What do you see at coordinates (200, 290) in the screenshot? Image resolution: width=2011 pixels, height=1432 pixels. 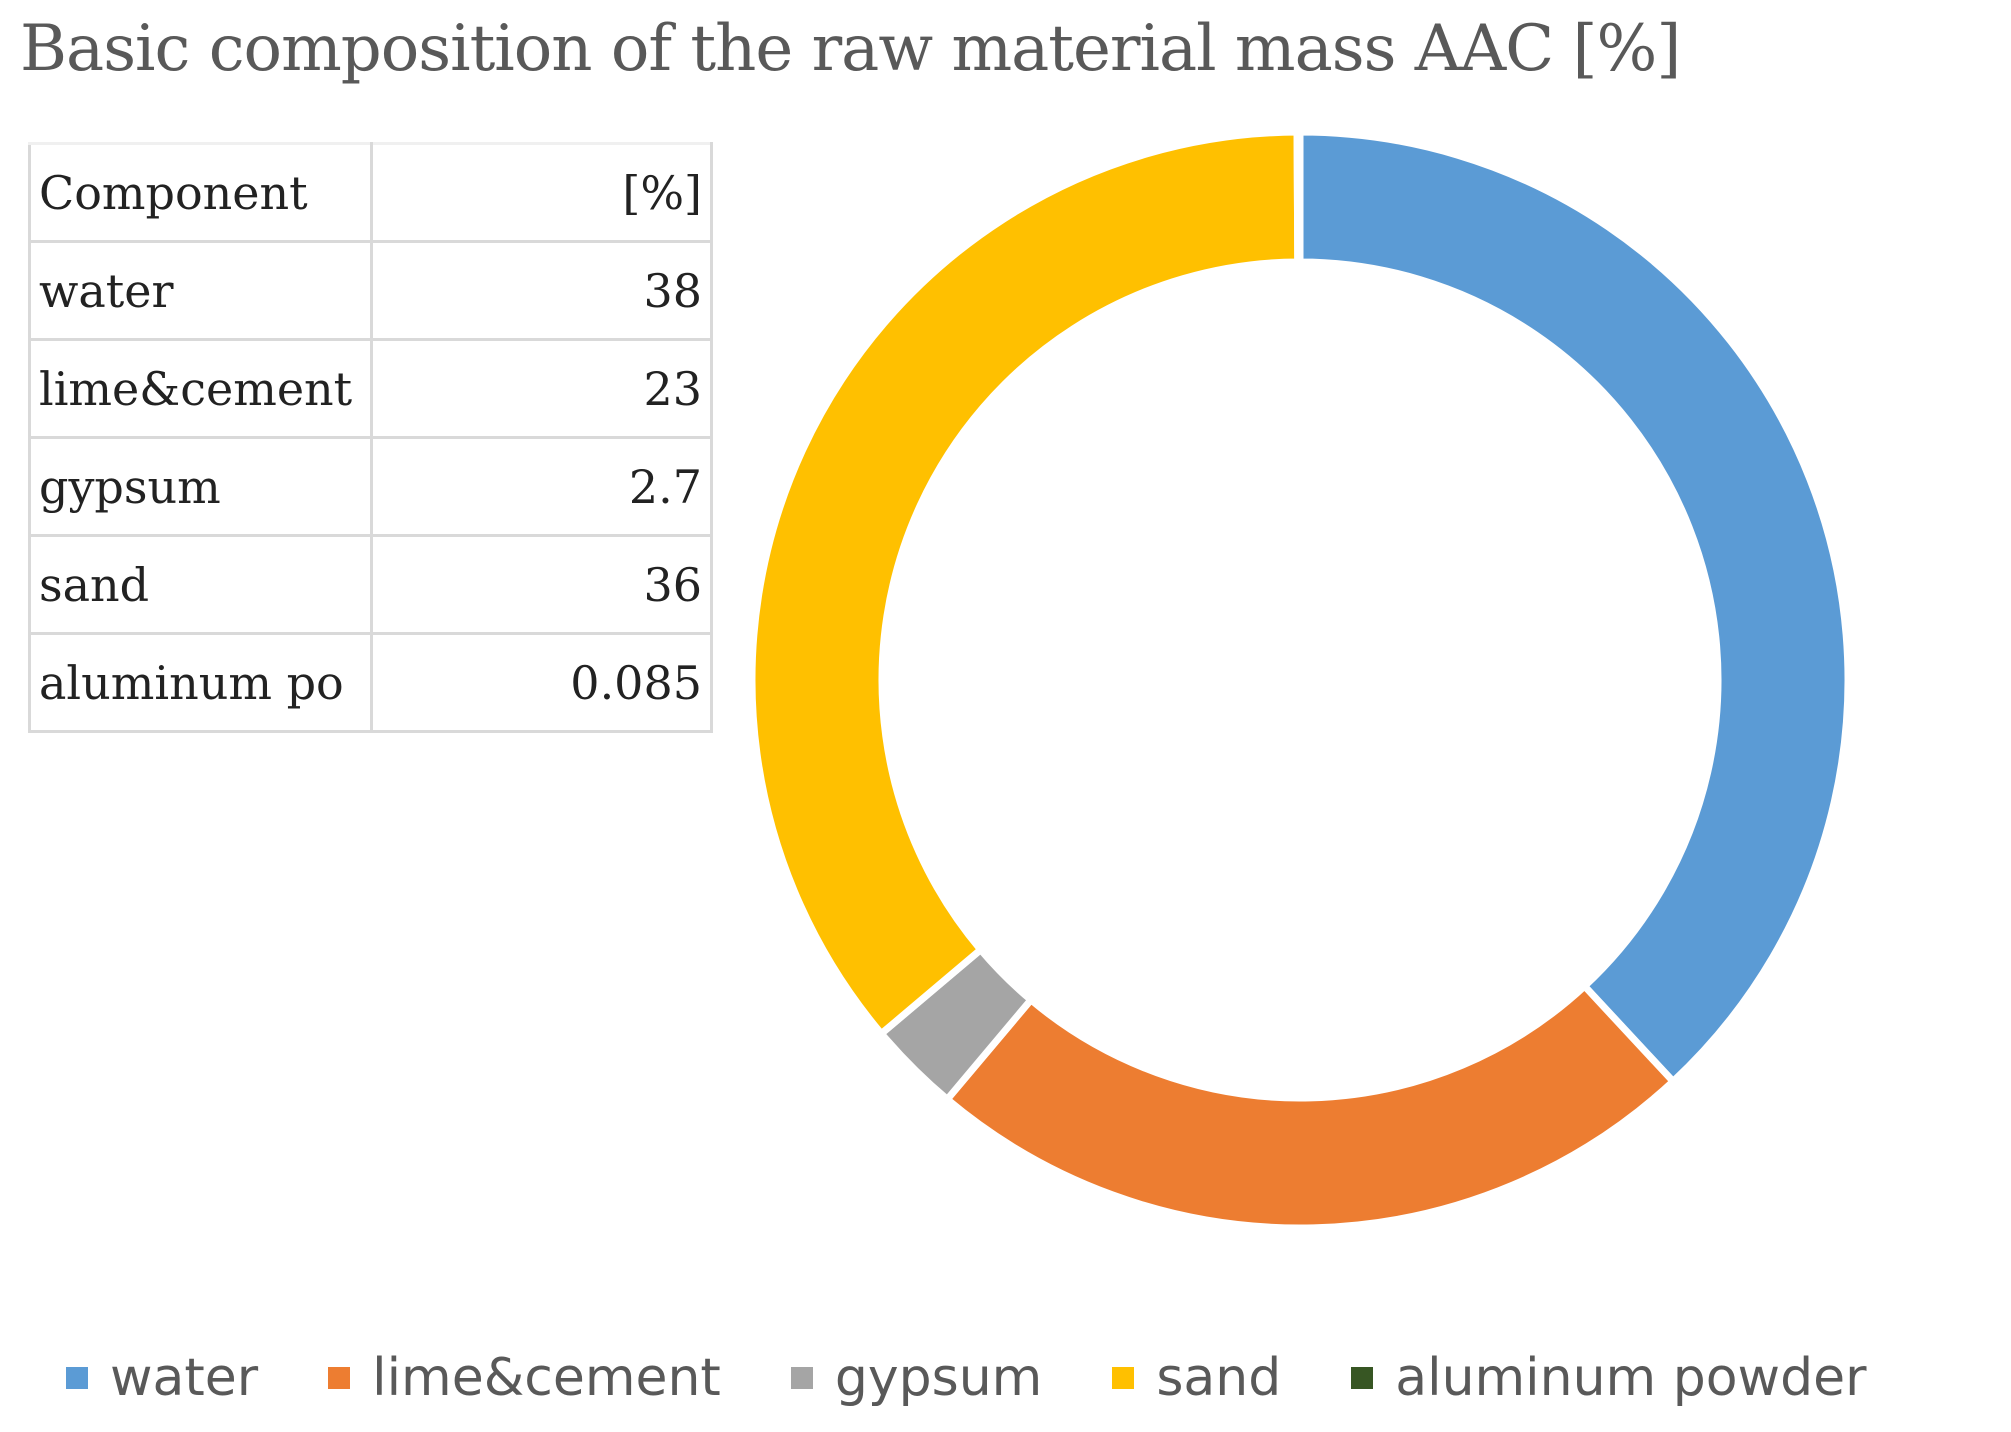 I see `table-cell-component: water` at bounding box center [200, 290].